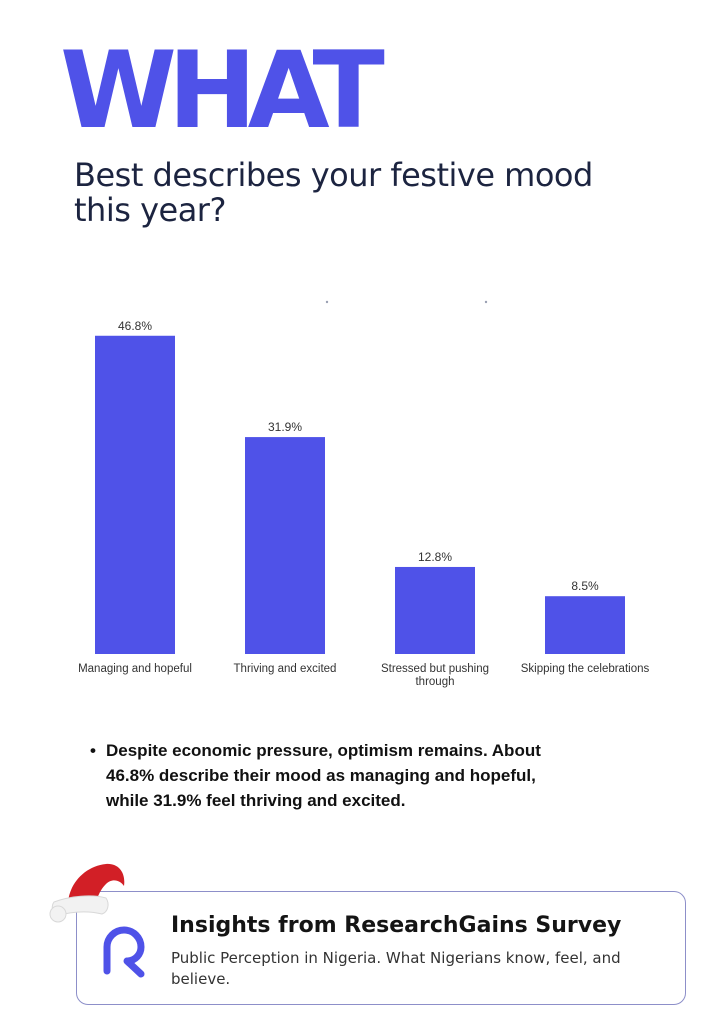 This screenshot has width=724, height=1024. What do you see at coordinates (135, 669) in the screenshot?
I see `category-label-1: Managing and hopeful` at bounding box center [135, 669].